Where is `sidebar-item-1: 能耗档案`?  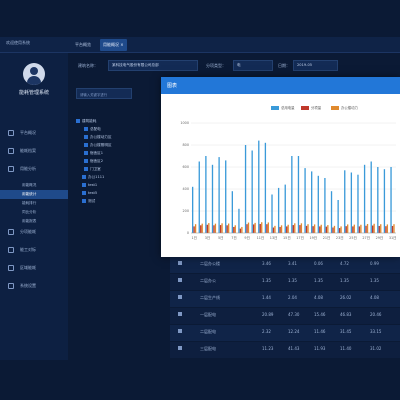
sidebar-item-1: 能耗档案 is located at coordinates (34, 151).